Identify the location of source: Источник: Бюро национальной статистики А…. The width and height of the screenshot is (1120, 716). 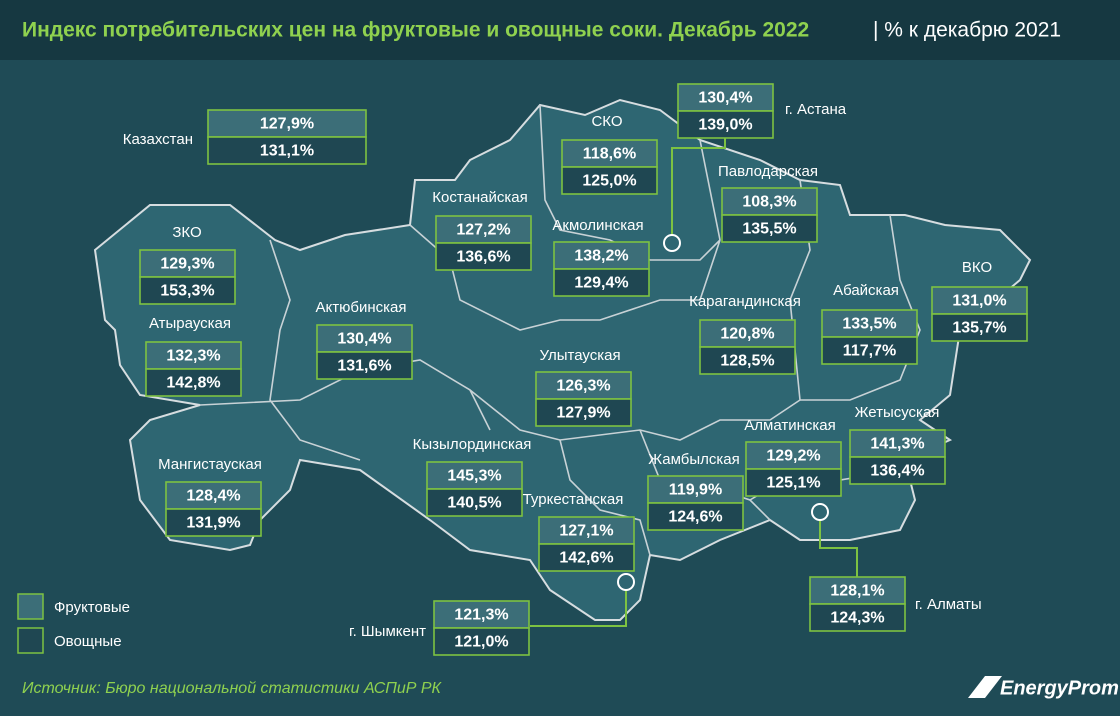
(232, 688).